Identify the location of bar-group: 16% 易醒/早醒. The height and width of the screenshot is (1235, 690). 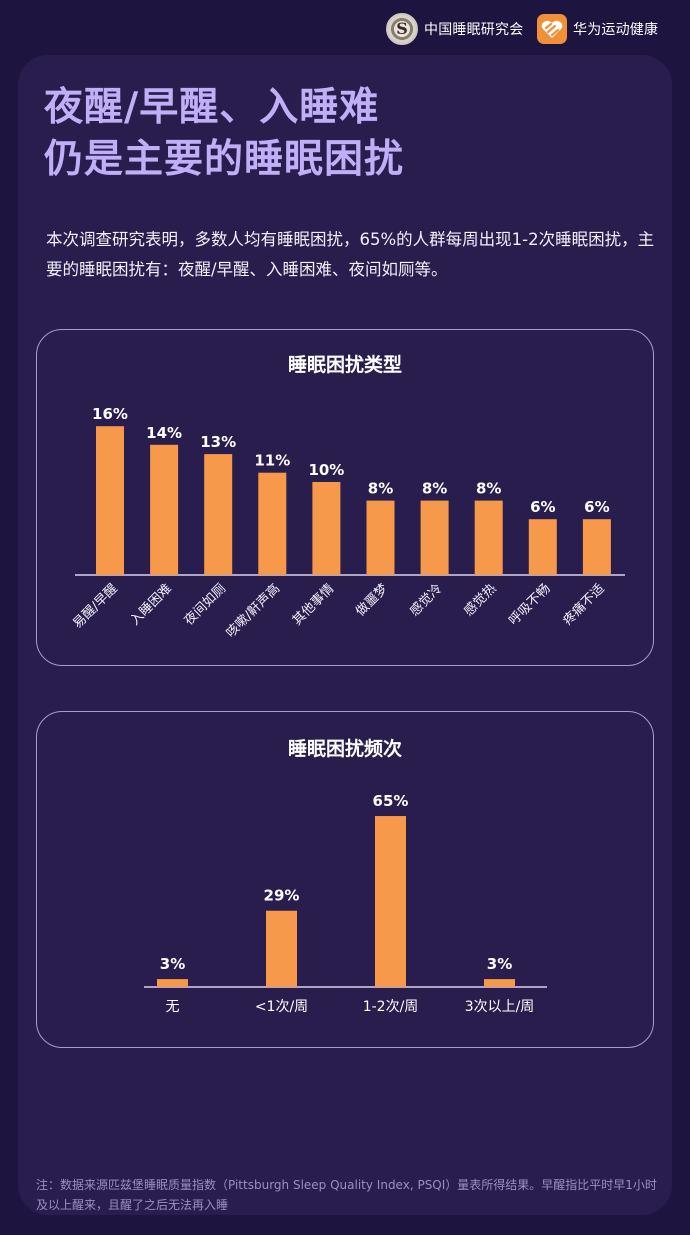
(99, 518).